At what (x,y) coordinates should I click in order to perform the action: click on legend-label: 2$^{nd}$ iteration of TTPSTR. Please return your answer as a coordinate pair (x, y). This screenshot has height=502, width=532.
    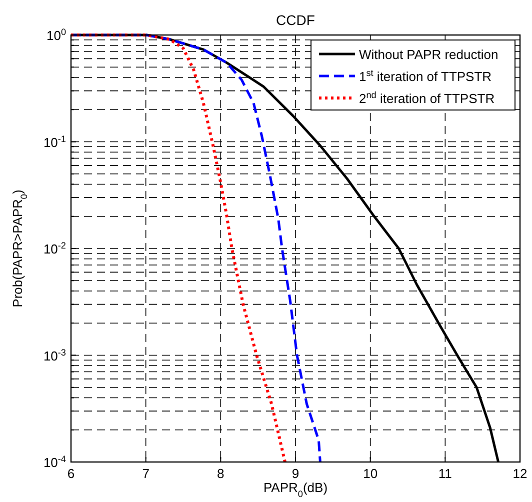
    Looking at the image, I should click on (427, 98).